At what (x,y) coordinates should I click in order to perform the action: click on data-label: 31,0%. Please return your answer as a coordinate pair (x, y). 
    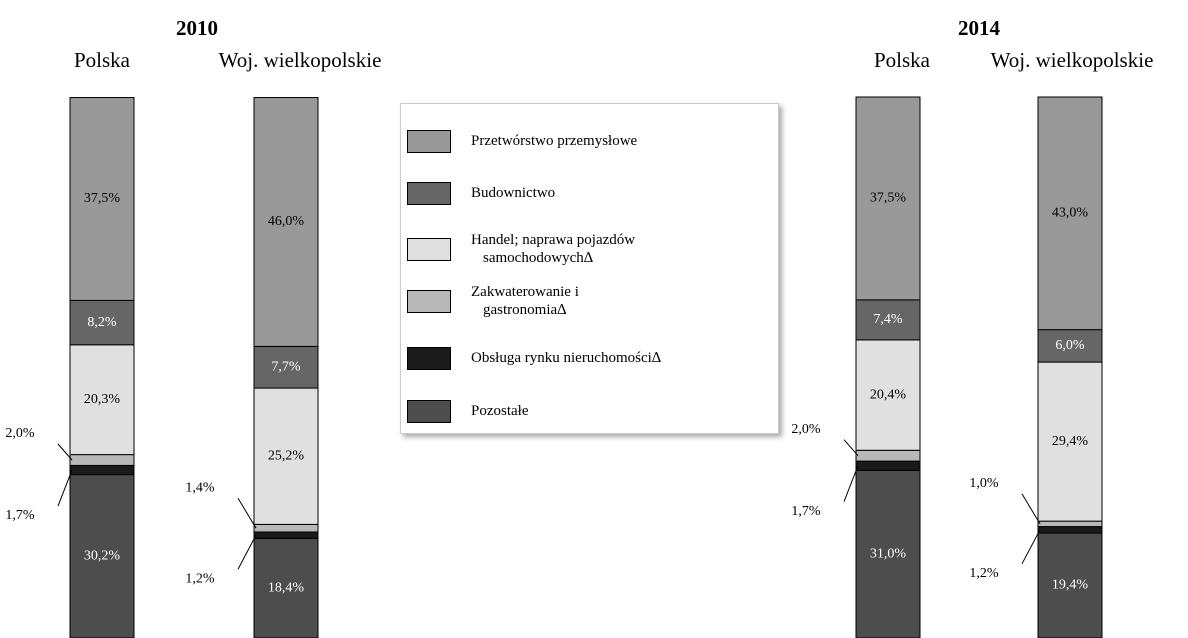
    Looking at the image, I should click on (888, 553).